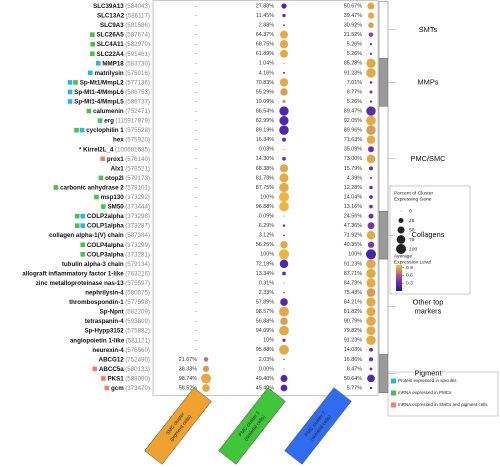  Describe the element at coordinates (353, 245) in the screenshot. I see `percent-label: 40.35%` at that location.